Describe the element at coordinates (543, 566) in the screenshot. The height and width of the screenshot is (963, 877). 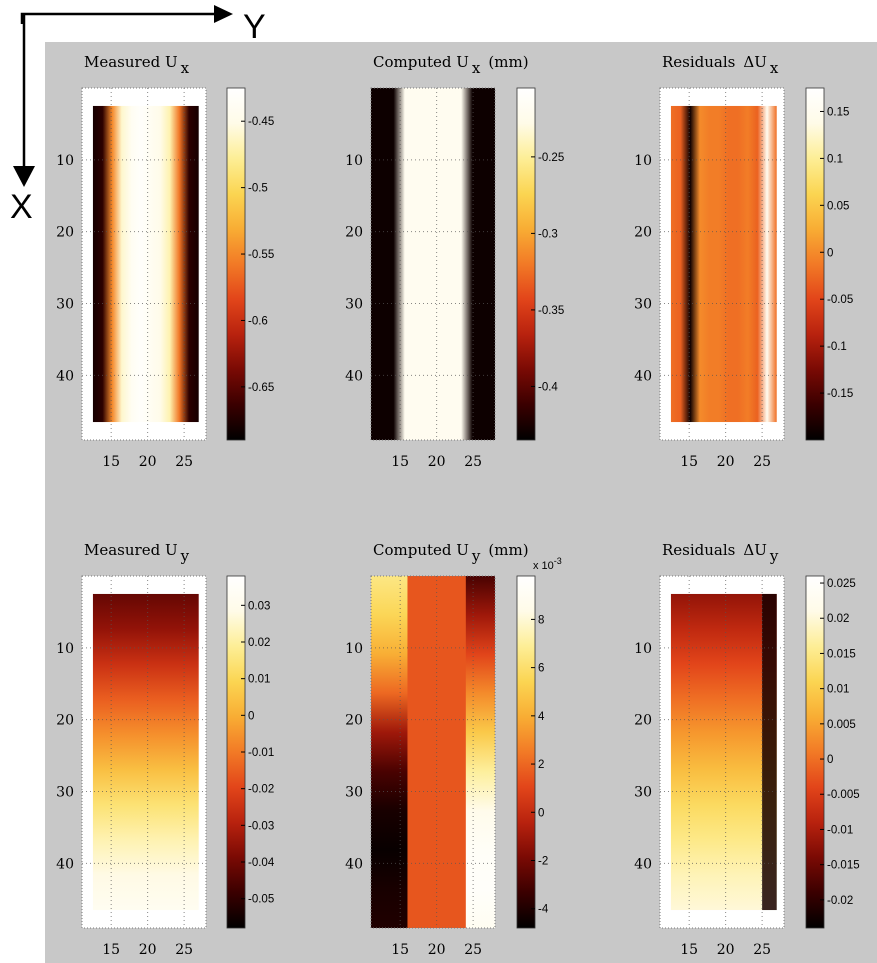
I see `multiplier-base: x 10` at that location.